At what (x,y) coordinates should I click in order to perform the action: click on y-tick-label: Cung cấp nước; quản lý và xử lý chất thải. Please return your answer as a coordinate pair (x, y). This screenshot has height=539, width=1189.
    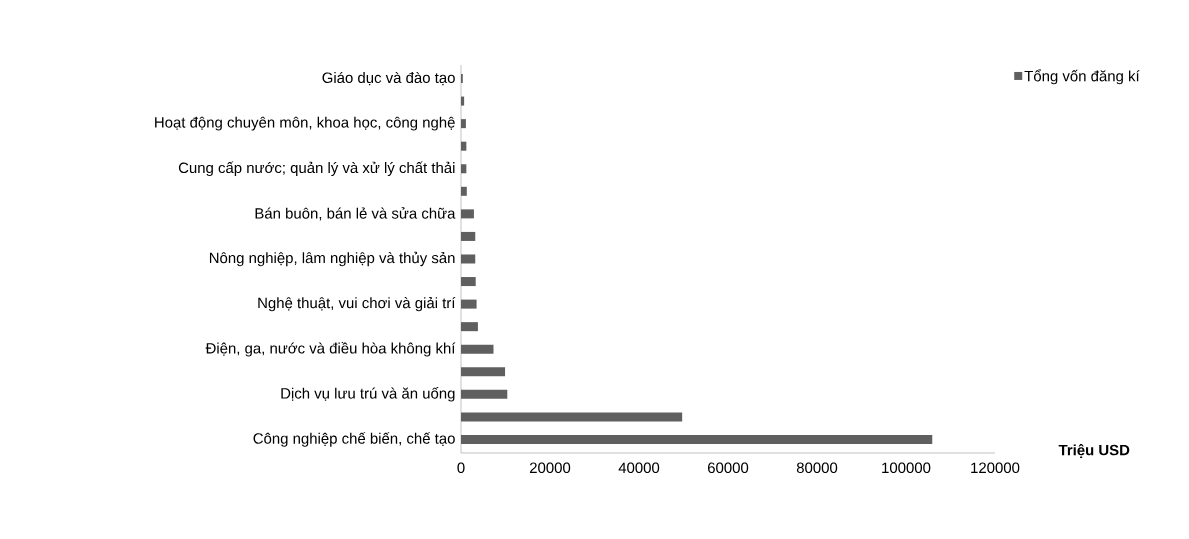
    Looking at the image, I should click on (316, 169).